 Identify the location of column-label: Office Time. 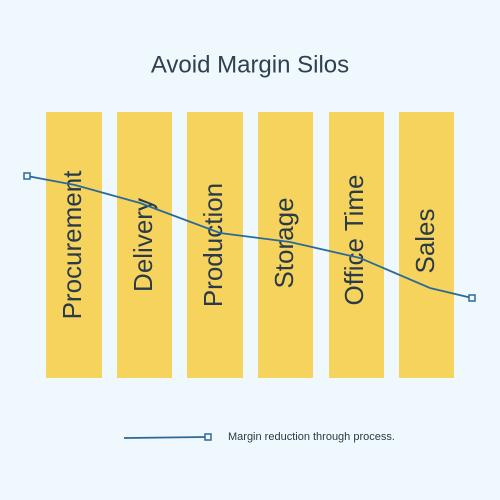
(354, 239).